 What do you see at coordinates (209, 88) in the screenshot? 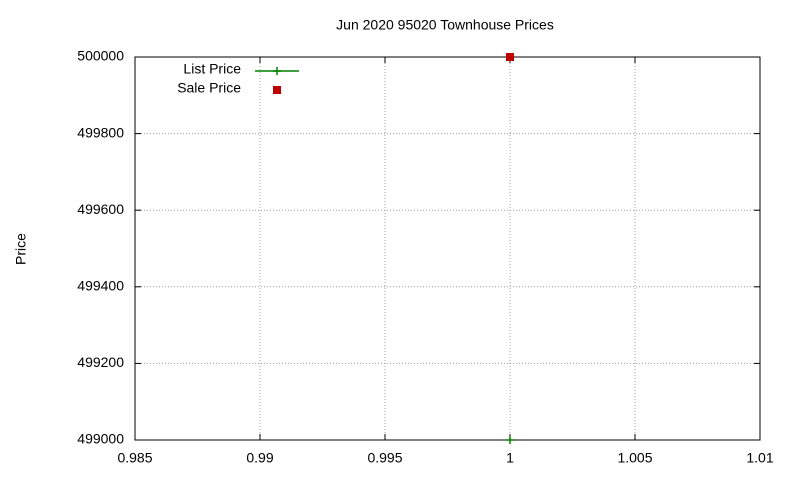
I see `legend-label: Sale Price` at bounding box center [209, 88].